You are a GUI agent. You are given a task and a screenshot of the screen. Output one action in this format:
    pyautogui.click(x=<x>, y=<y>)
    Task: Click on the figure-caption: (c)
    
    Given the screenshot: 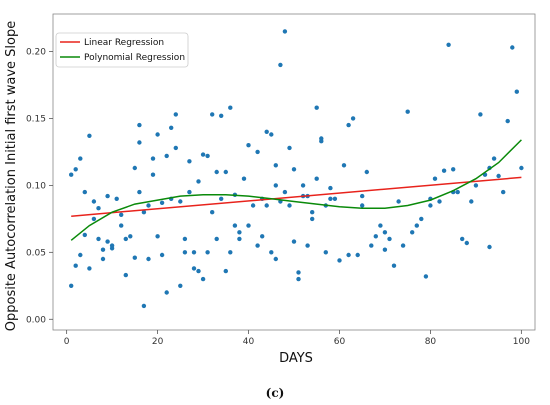 What is the action you would take?
    pyautogui.click(x=275, y=393)
    